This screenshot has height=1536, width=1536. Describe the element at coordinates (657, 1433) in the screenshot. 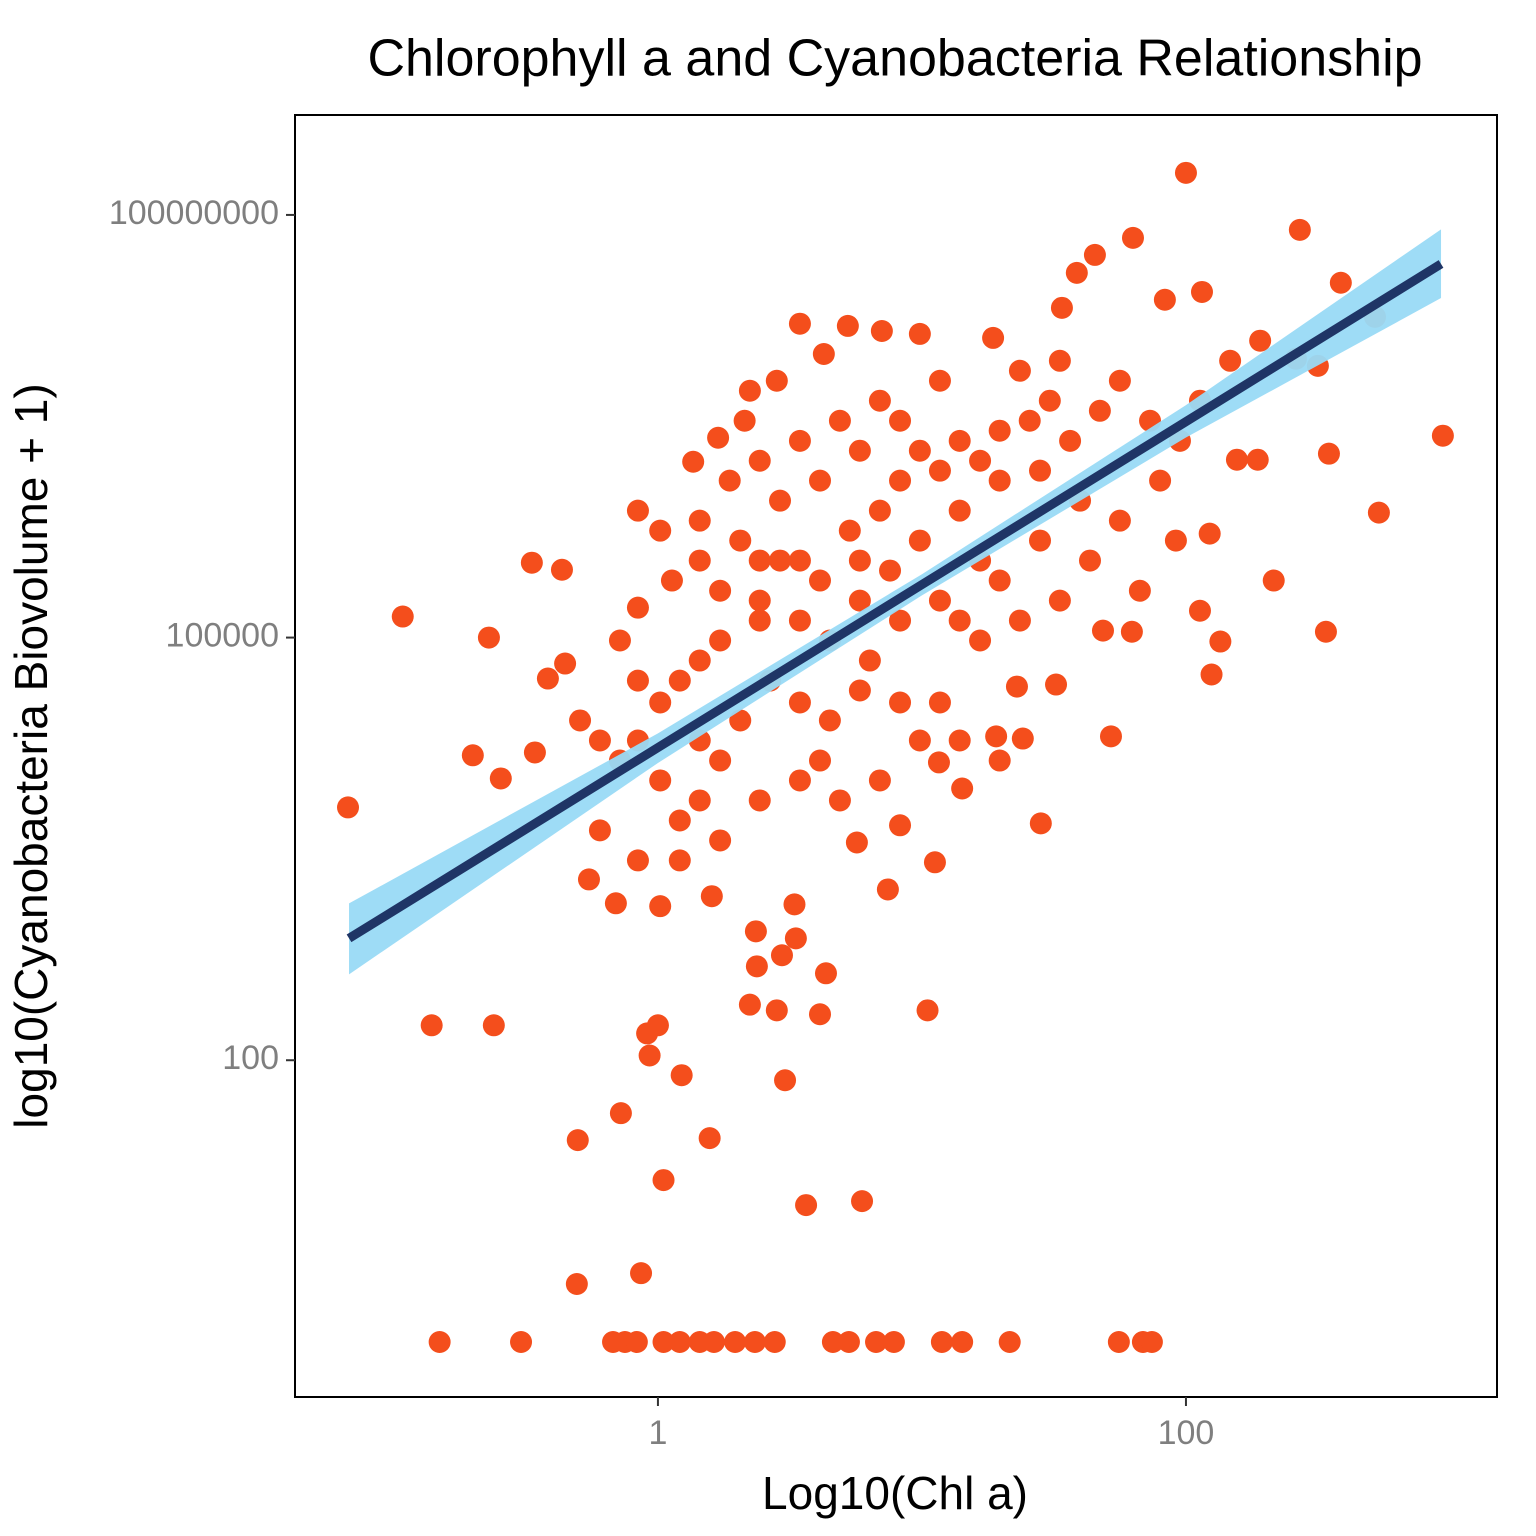

I see `x-tick-label: 1` at that location.